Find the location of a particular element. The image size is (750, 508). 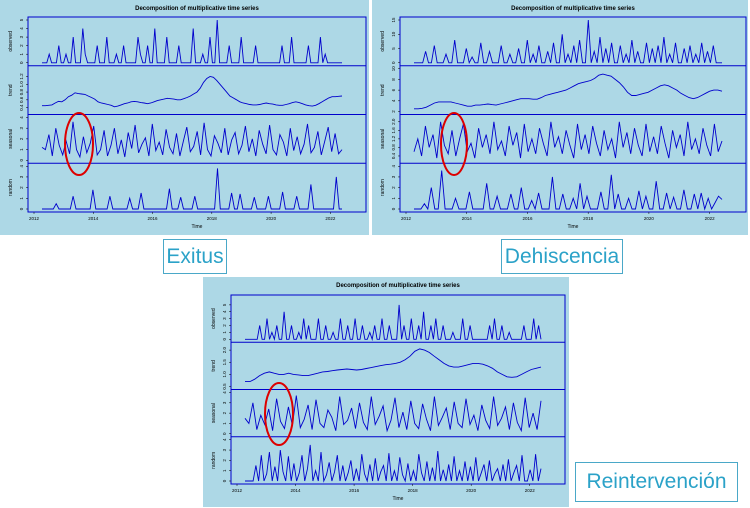

y-tick-label: 15 is located at coordinates (393, 20).